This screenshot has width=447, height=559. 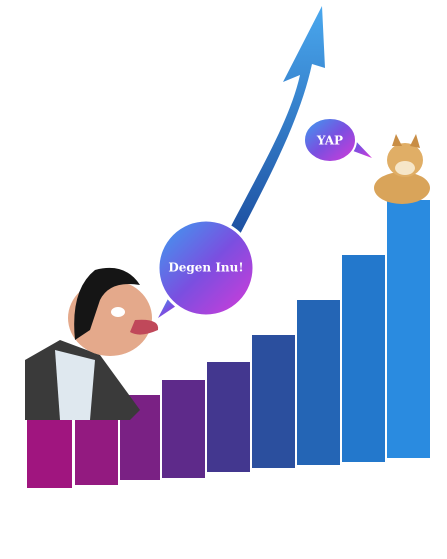 I want to click on speech-bubble: YAP, so click(x=337, y=140).